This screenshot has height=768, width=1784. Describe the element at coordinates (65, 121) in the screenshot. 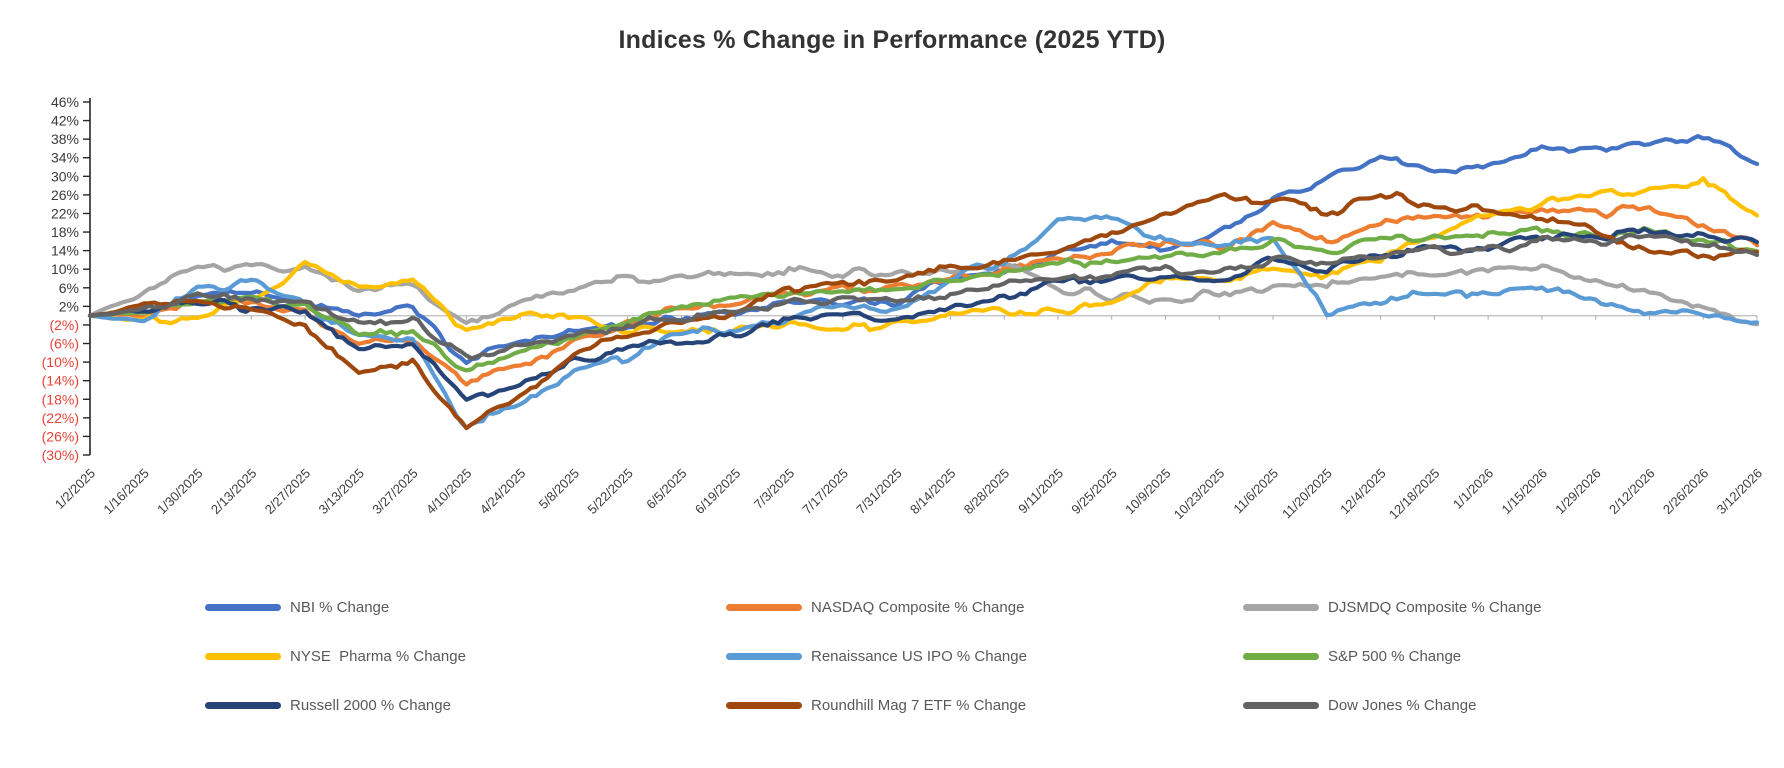

I see `y-axis-tick-label: 42%` at that location.